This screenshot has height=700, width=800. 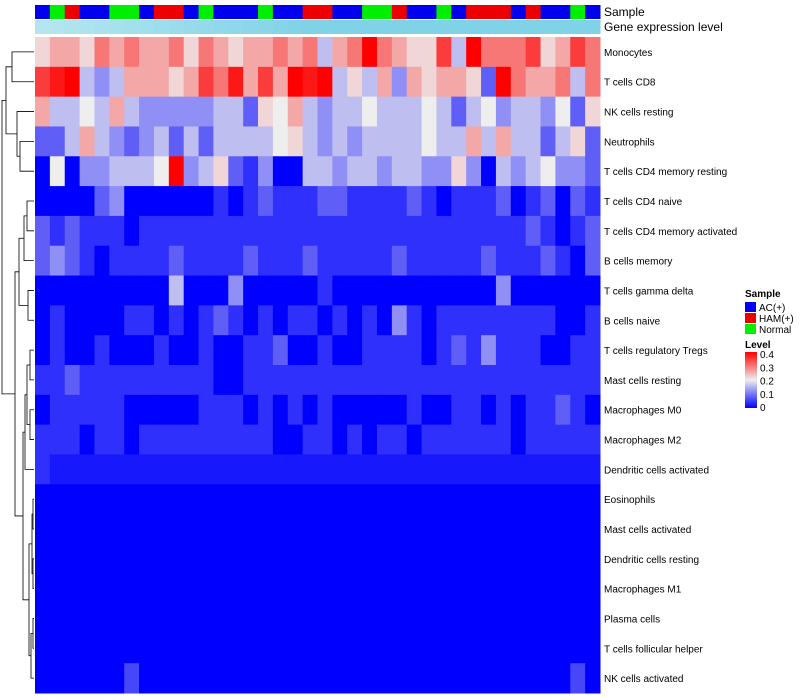 What do you see at coordinates (318, 12) in the screenshot?
I see `sample-annotation-bar` at bounding box center [318, 12].